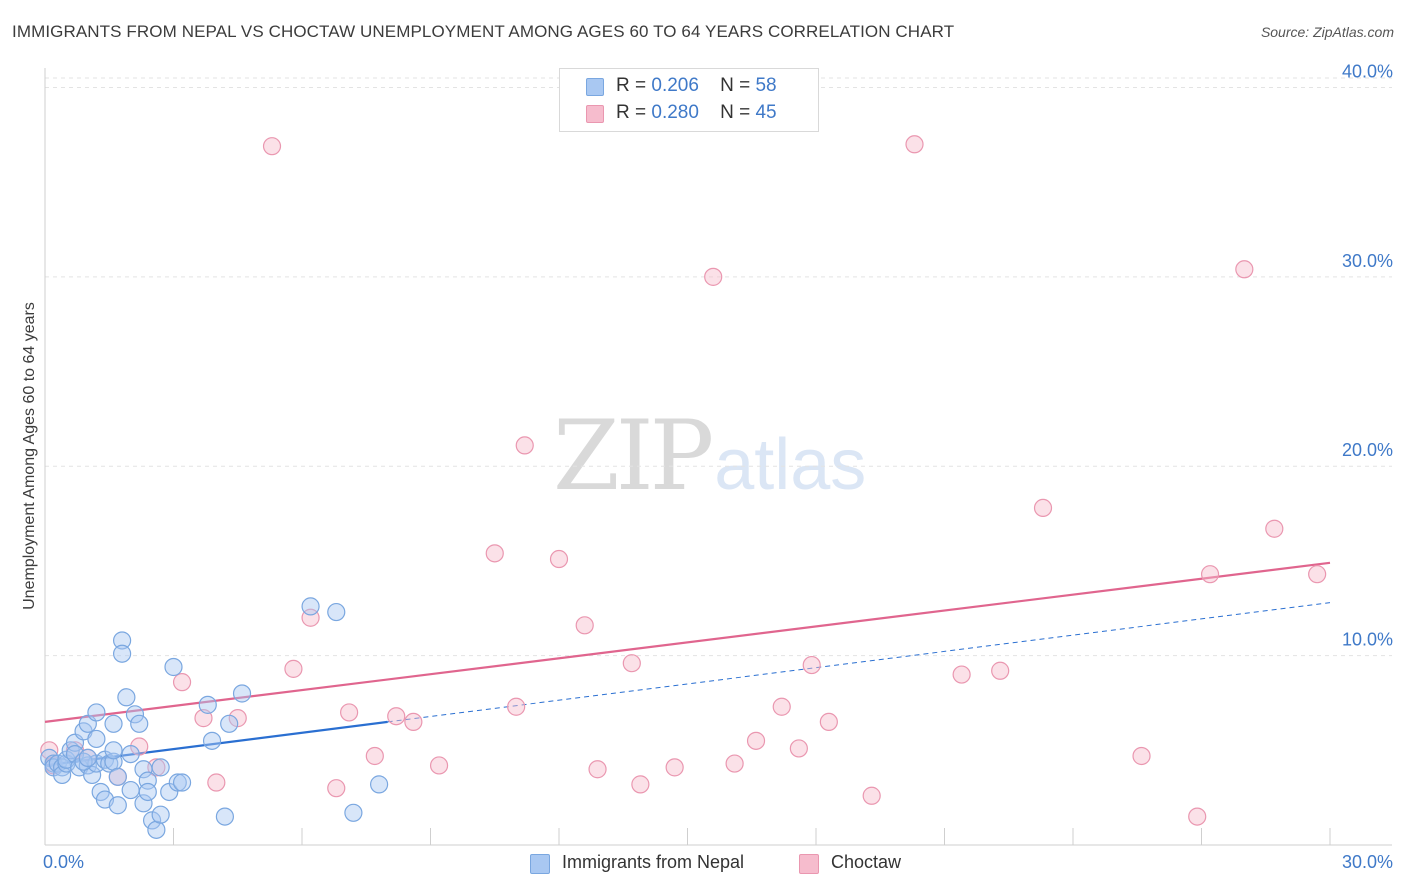  I want to click on nepal-legend-swatch, so click(540, 864).